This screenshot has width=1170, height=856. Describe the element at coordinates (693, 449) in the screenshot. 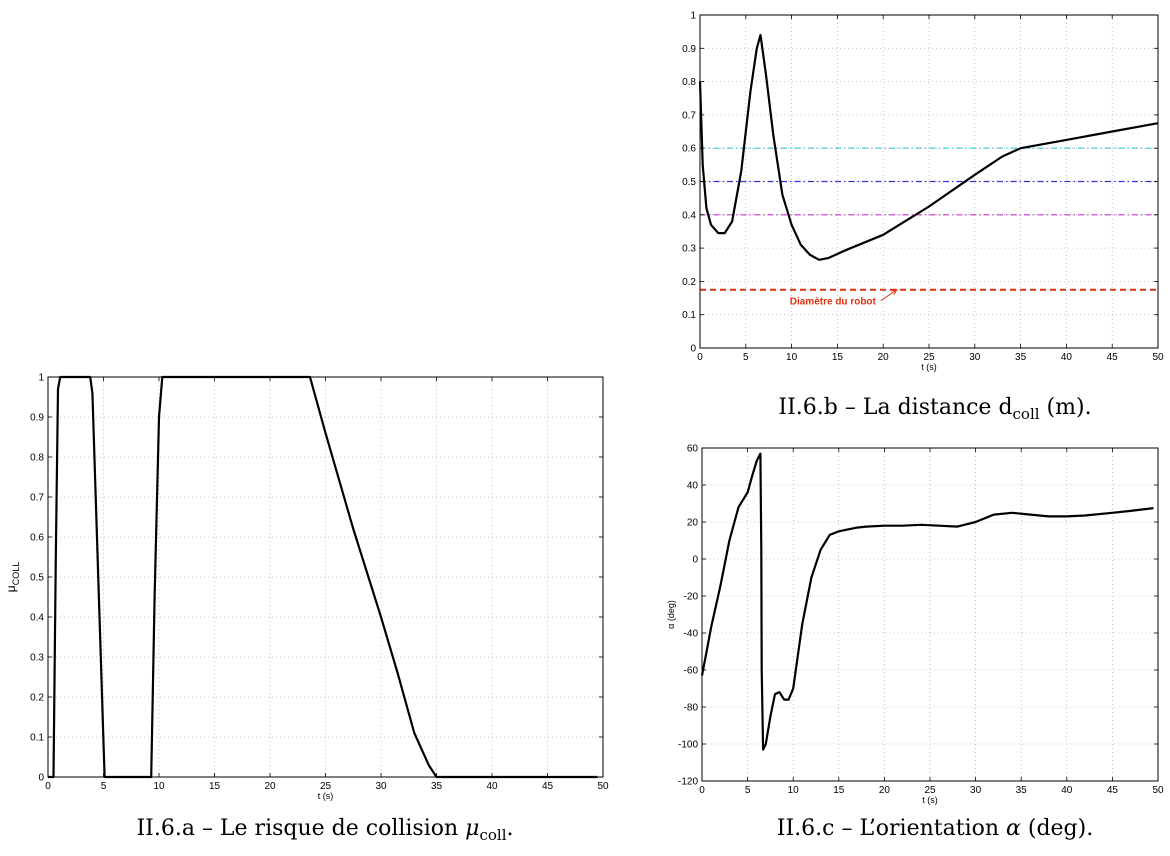

I see `y-tick-label: 60` at that location.